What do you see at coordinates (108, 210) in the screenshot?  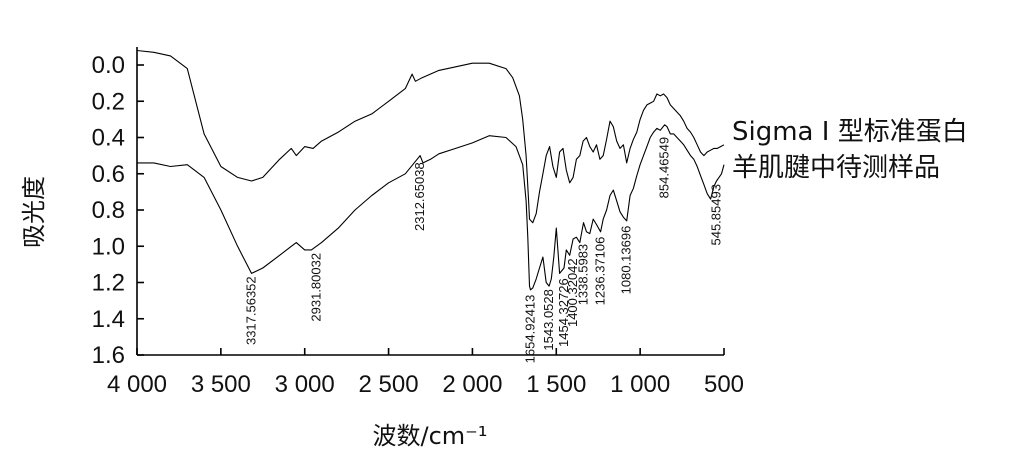 I see `y-tick-label: 0.8` at bounding box center [108, 210].